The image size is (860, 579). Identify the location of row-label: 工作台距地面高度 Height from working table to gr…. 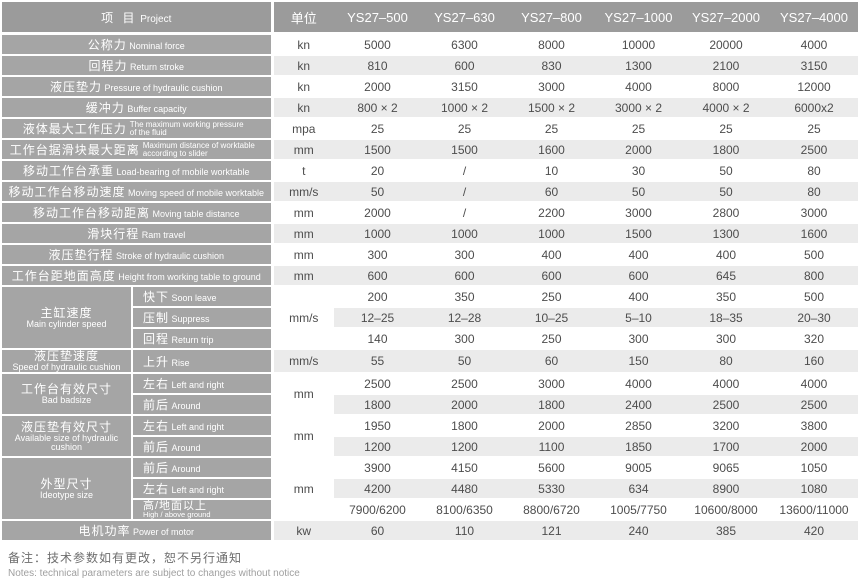
(138, 276).